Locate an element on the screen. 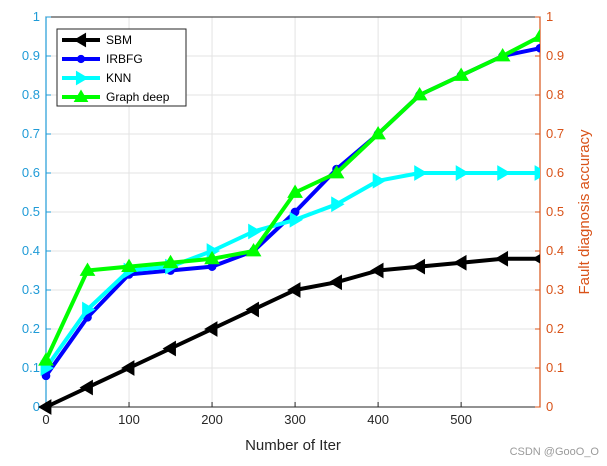 This screenshot has width=607, height=466. left-y-tick-label: 0.4 is located at coordinates (31, 250).